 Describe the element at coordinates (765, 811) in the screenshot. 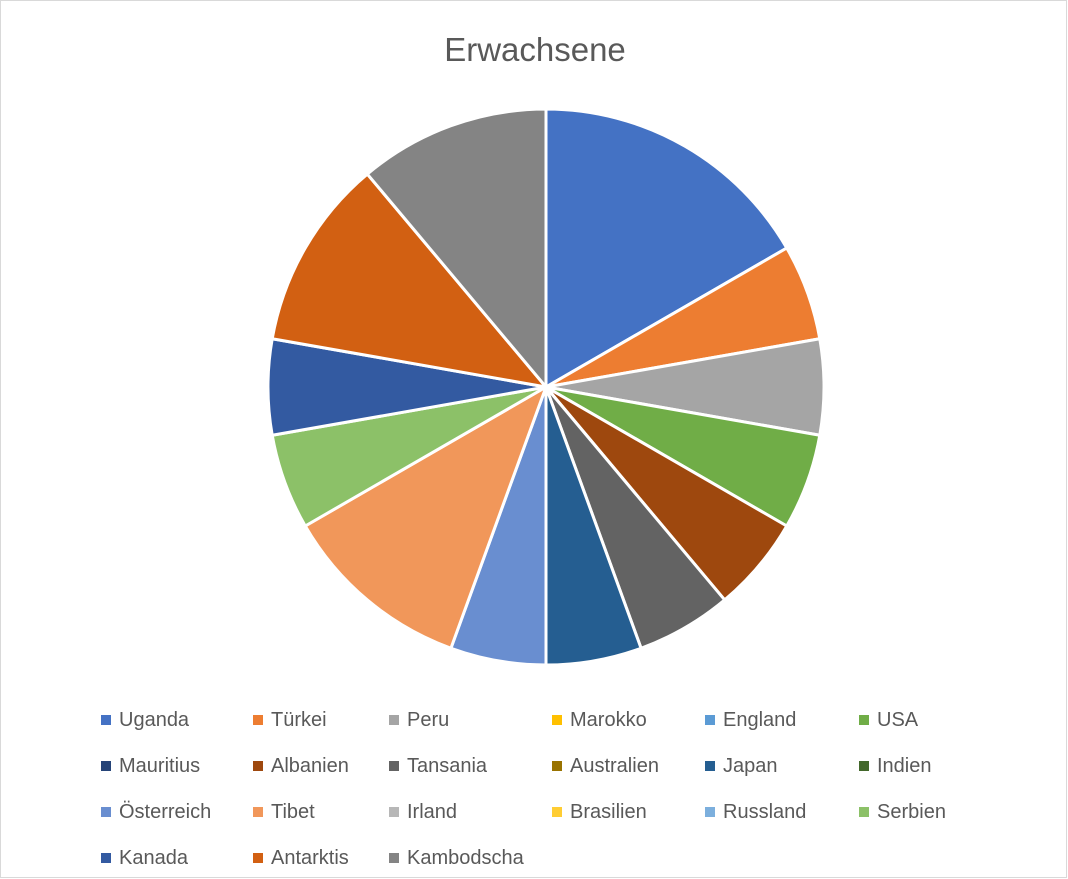

I see `legend-label: Russland` at that location.